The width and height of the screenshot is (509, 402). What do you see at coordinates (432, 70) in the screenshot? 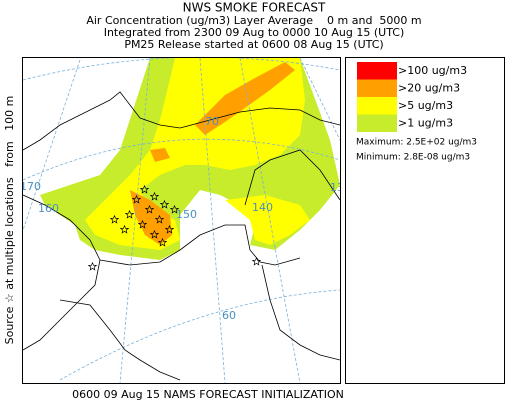
I see `legend-label: >100 ug/m3` at bounding box center [432, 70].